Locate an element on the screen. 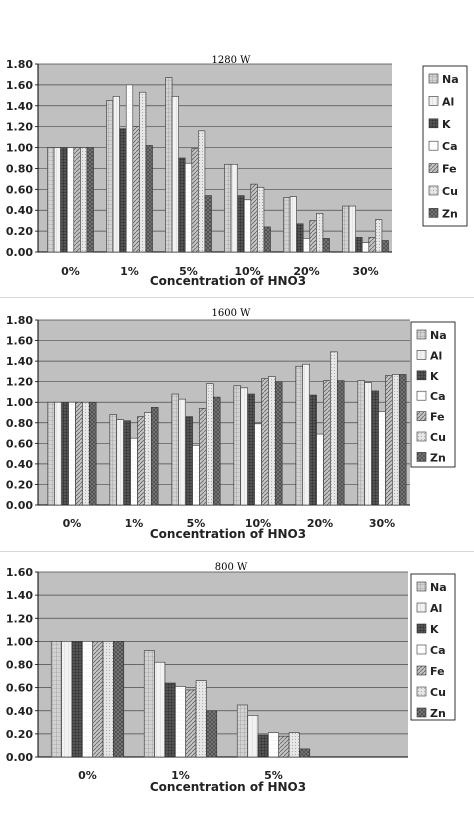 The image size is (474, 833). legend-swatch-fe is located at coordinates (421, 670).